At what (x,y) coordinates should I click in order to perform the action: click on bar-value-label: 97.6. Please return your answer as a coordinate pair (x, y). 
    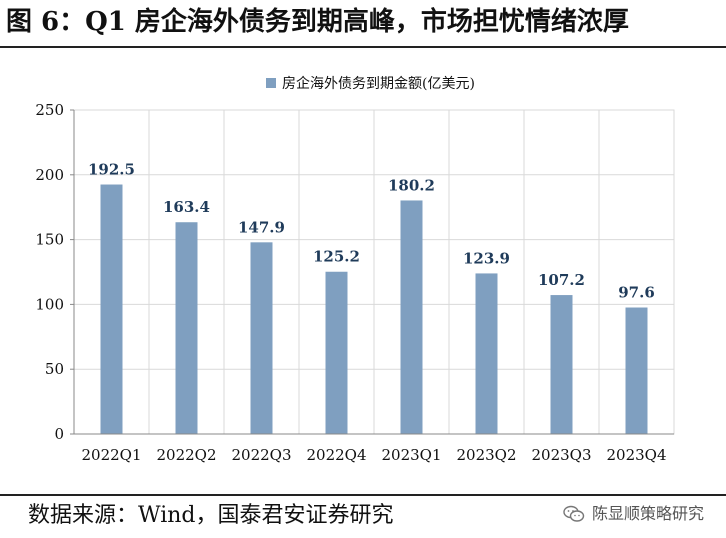
    Looking at the image, I should click on (636, 293).